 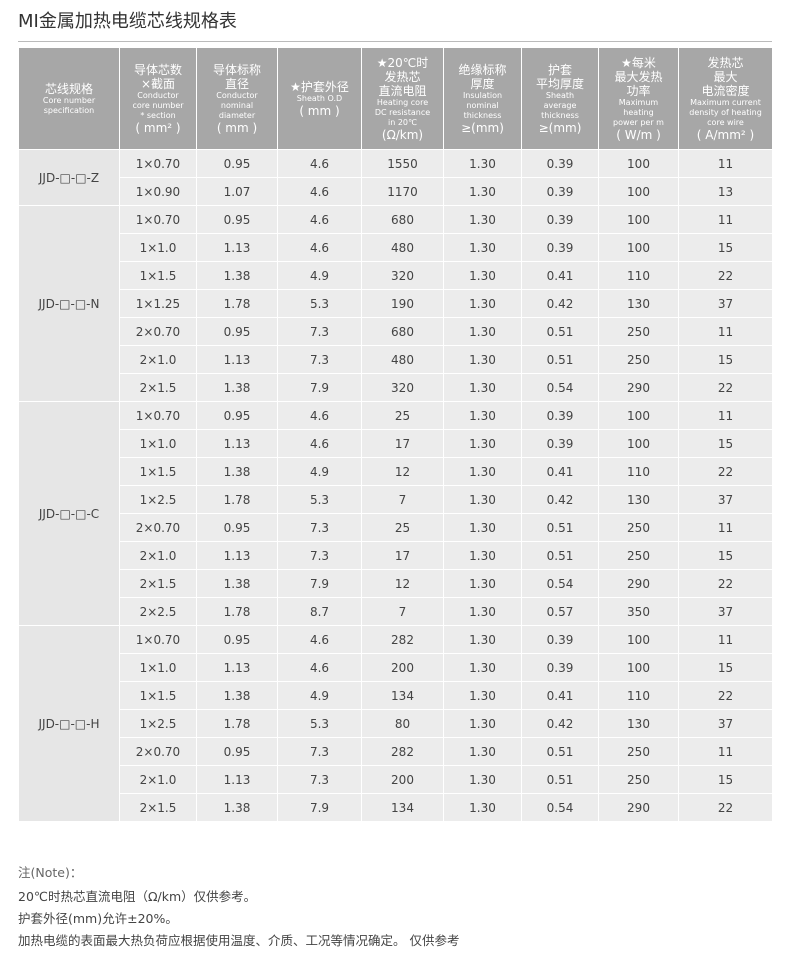 What do you see at coordinates (482, 69) in the screenshot?
I see `header-zh: 绝缘标称` at bounding box center [482, 69].